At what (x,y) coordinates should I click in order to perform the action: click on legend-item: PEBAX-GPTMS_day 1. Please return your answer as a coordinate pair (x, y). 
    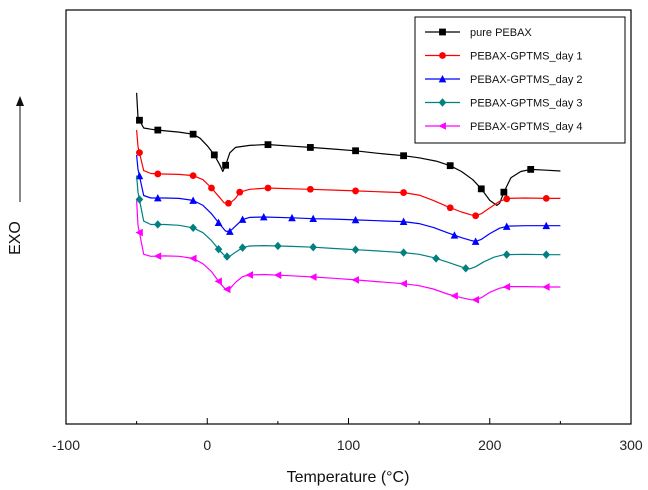
    Looking at the image, I should click on (504, 57).